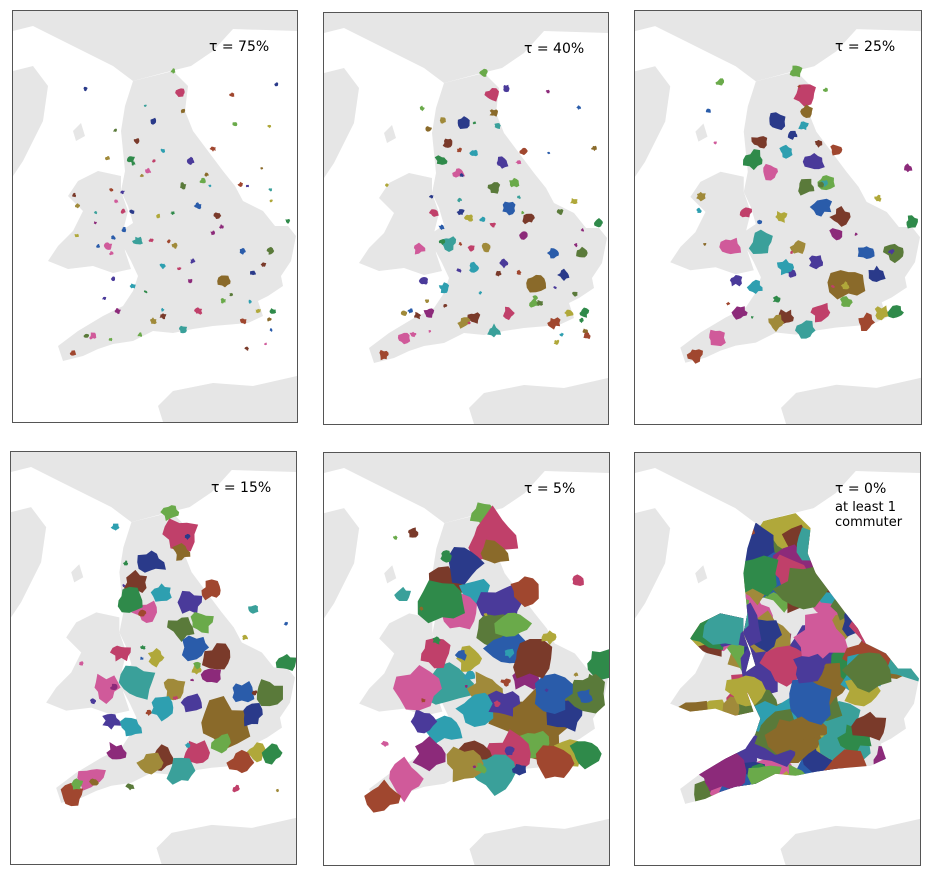 The height and width of the screenshot is (876, 932). I want to click on map-england-wales, so click(778, 217).